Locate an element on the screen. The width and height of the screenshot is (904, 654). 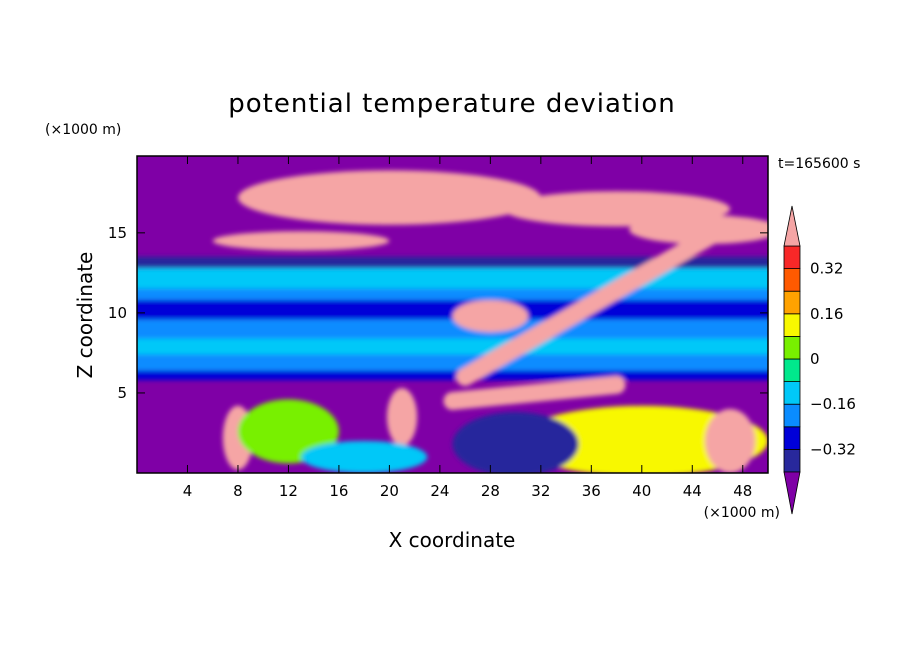
y-units-label: (×1000 m) is located at coordinates (83, 130).